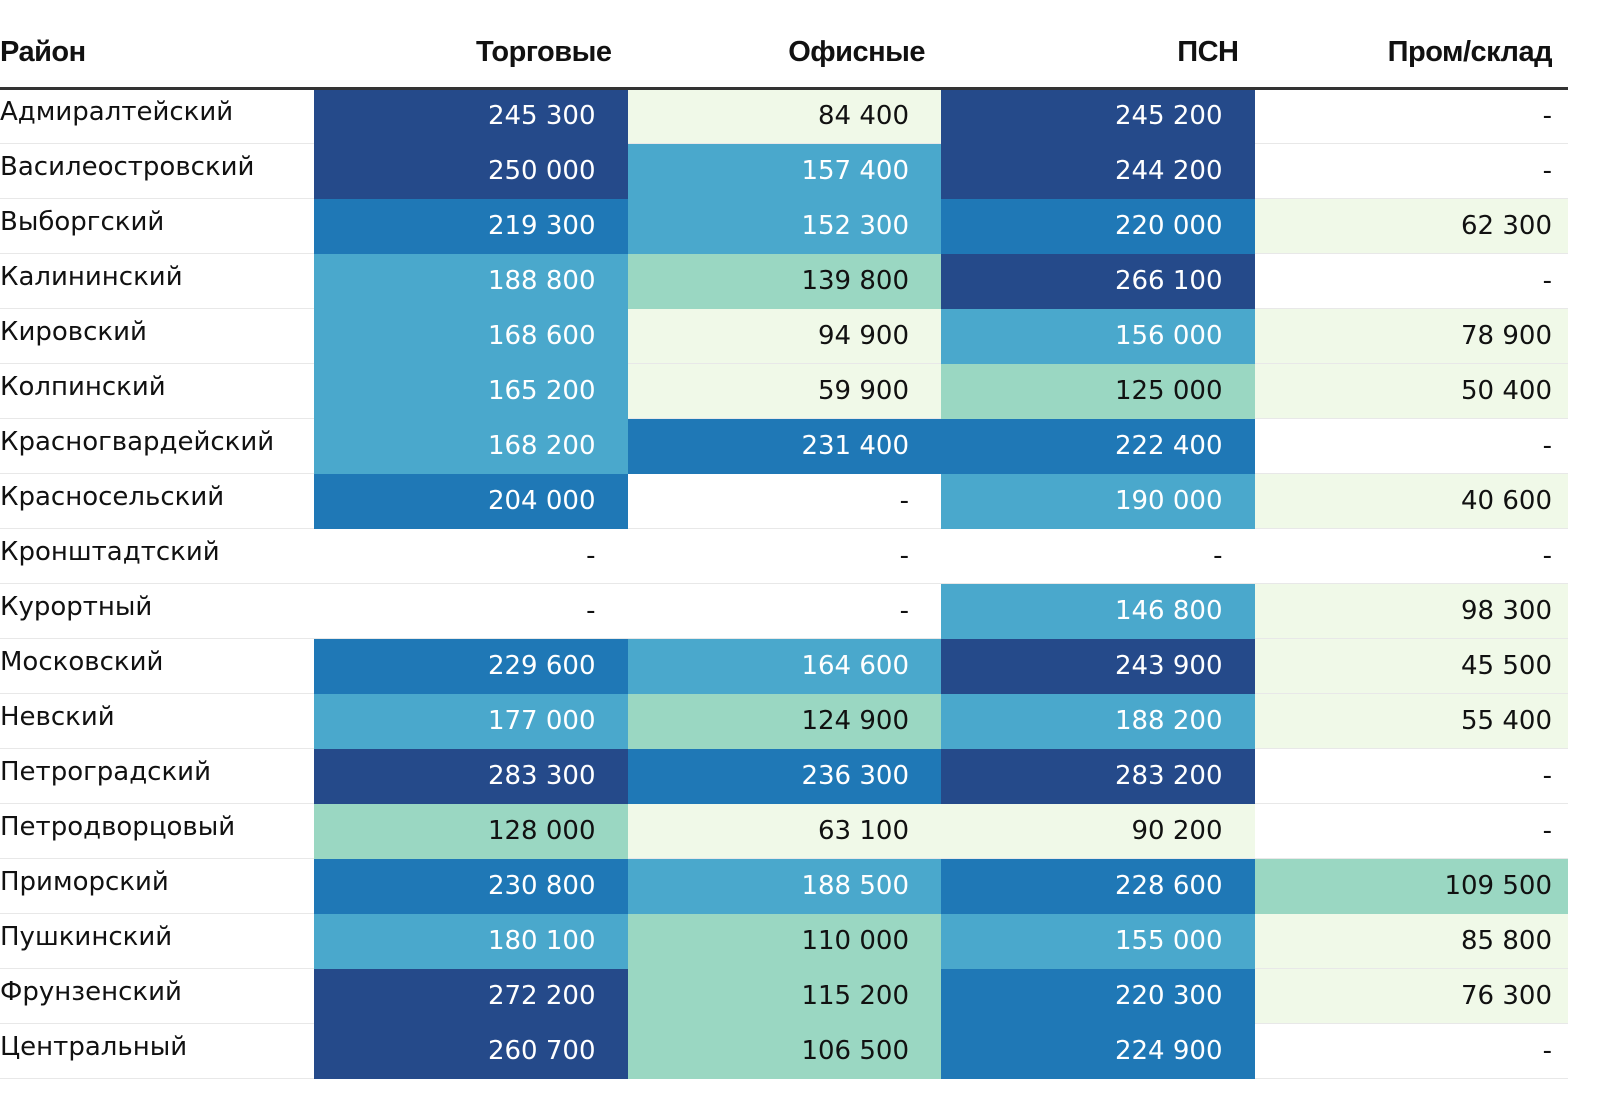 The image size is (1600, 1098). I want to click on value-cell-psn: 244 200, so click(1098, 171).